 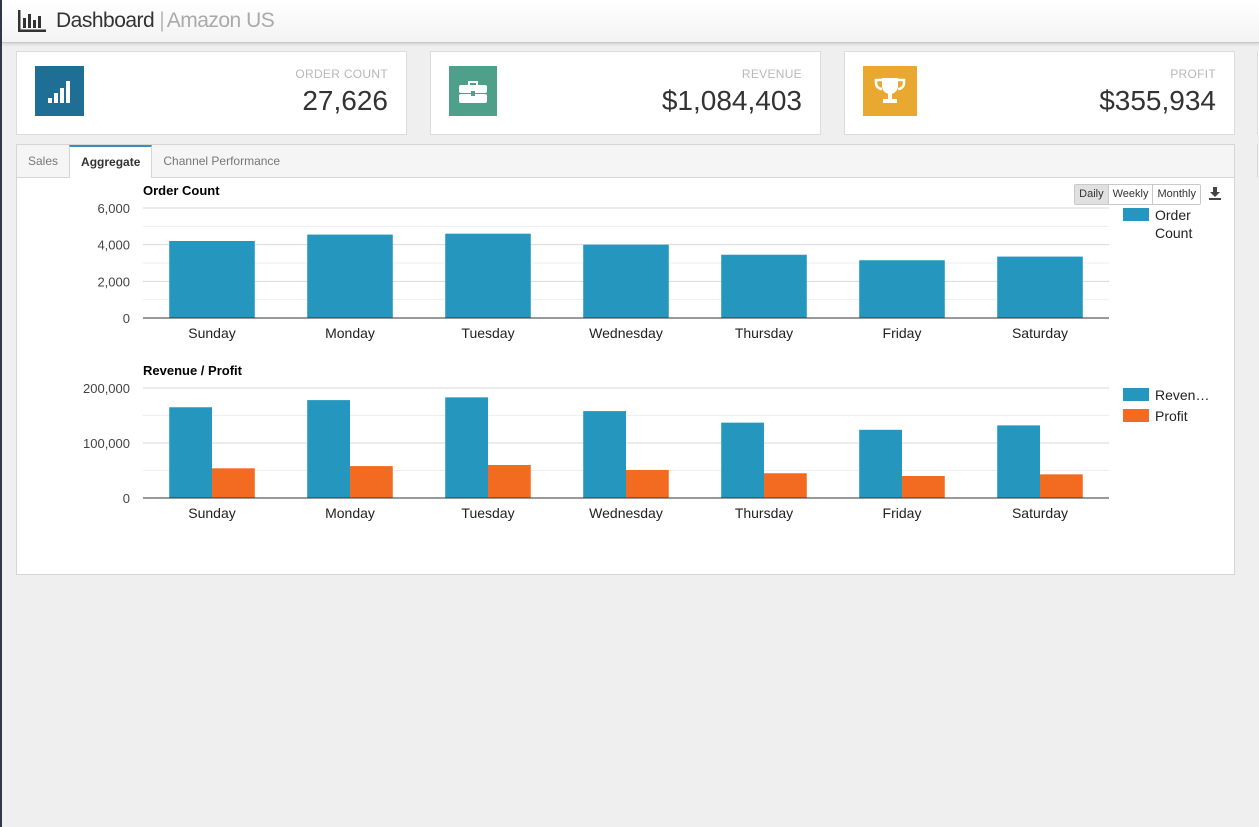 I want to click on kpi-card-order-count: ORDER COUNT 27,626, so click(x=211, y=93).